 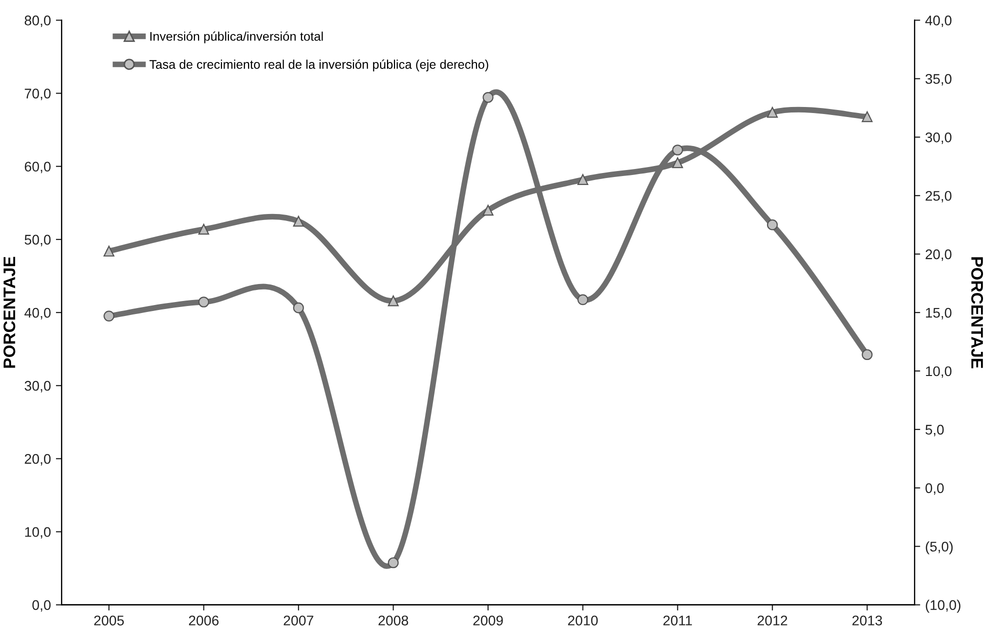 What do you see at coordinates (37, 168) in the screenshot?
I see `y-tick-label: 60,0` at bounding box center [37, 168].